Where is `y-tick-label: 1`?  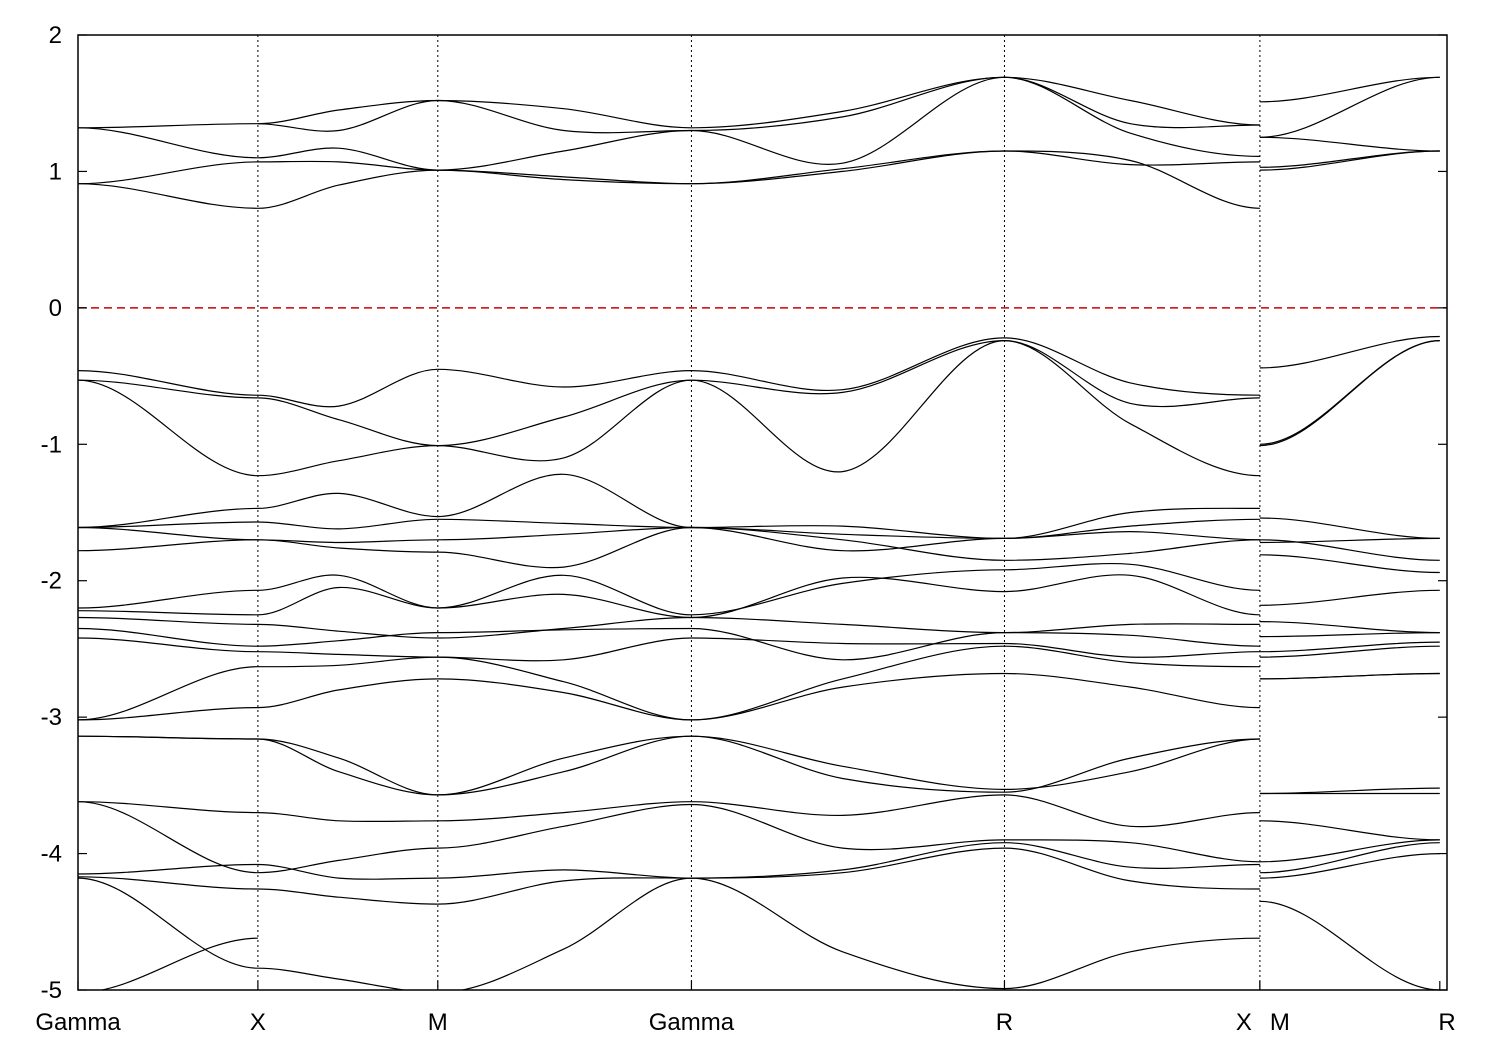 y-tick-label: 1 is located at coordinates (55, 171).